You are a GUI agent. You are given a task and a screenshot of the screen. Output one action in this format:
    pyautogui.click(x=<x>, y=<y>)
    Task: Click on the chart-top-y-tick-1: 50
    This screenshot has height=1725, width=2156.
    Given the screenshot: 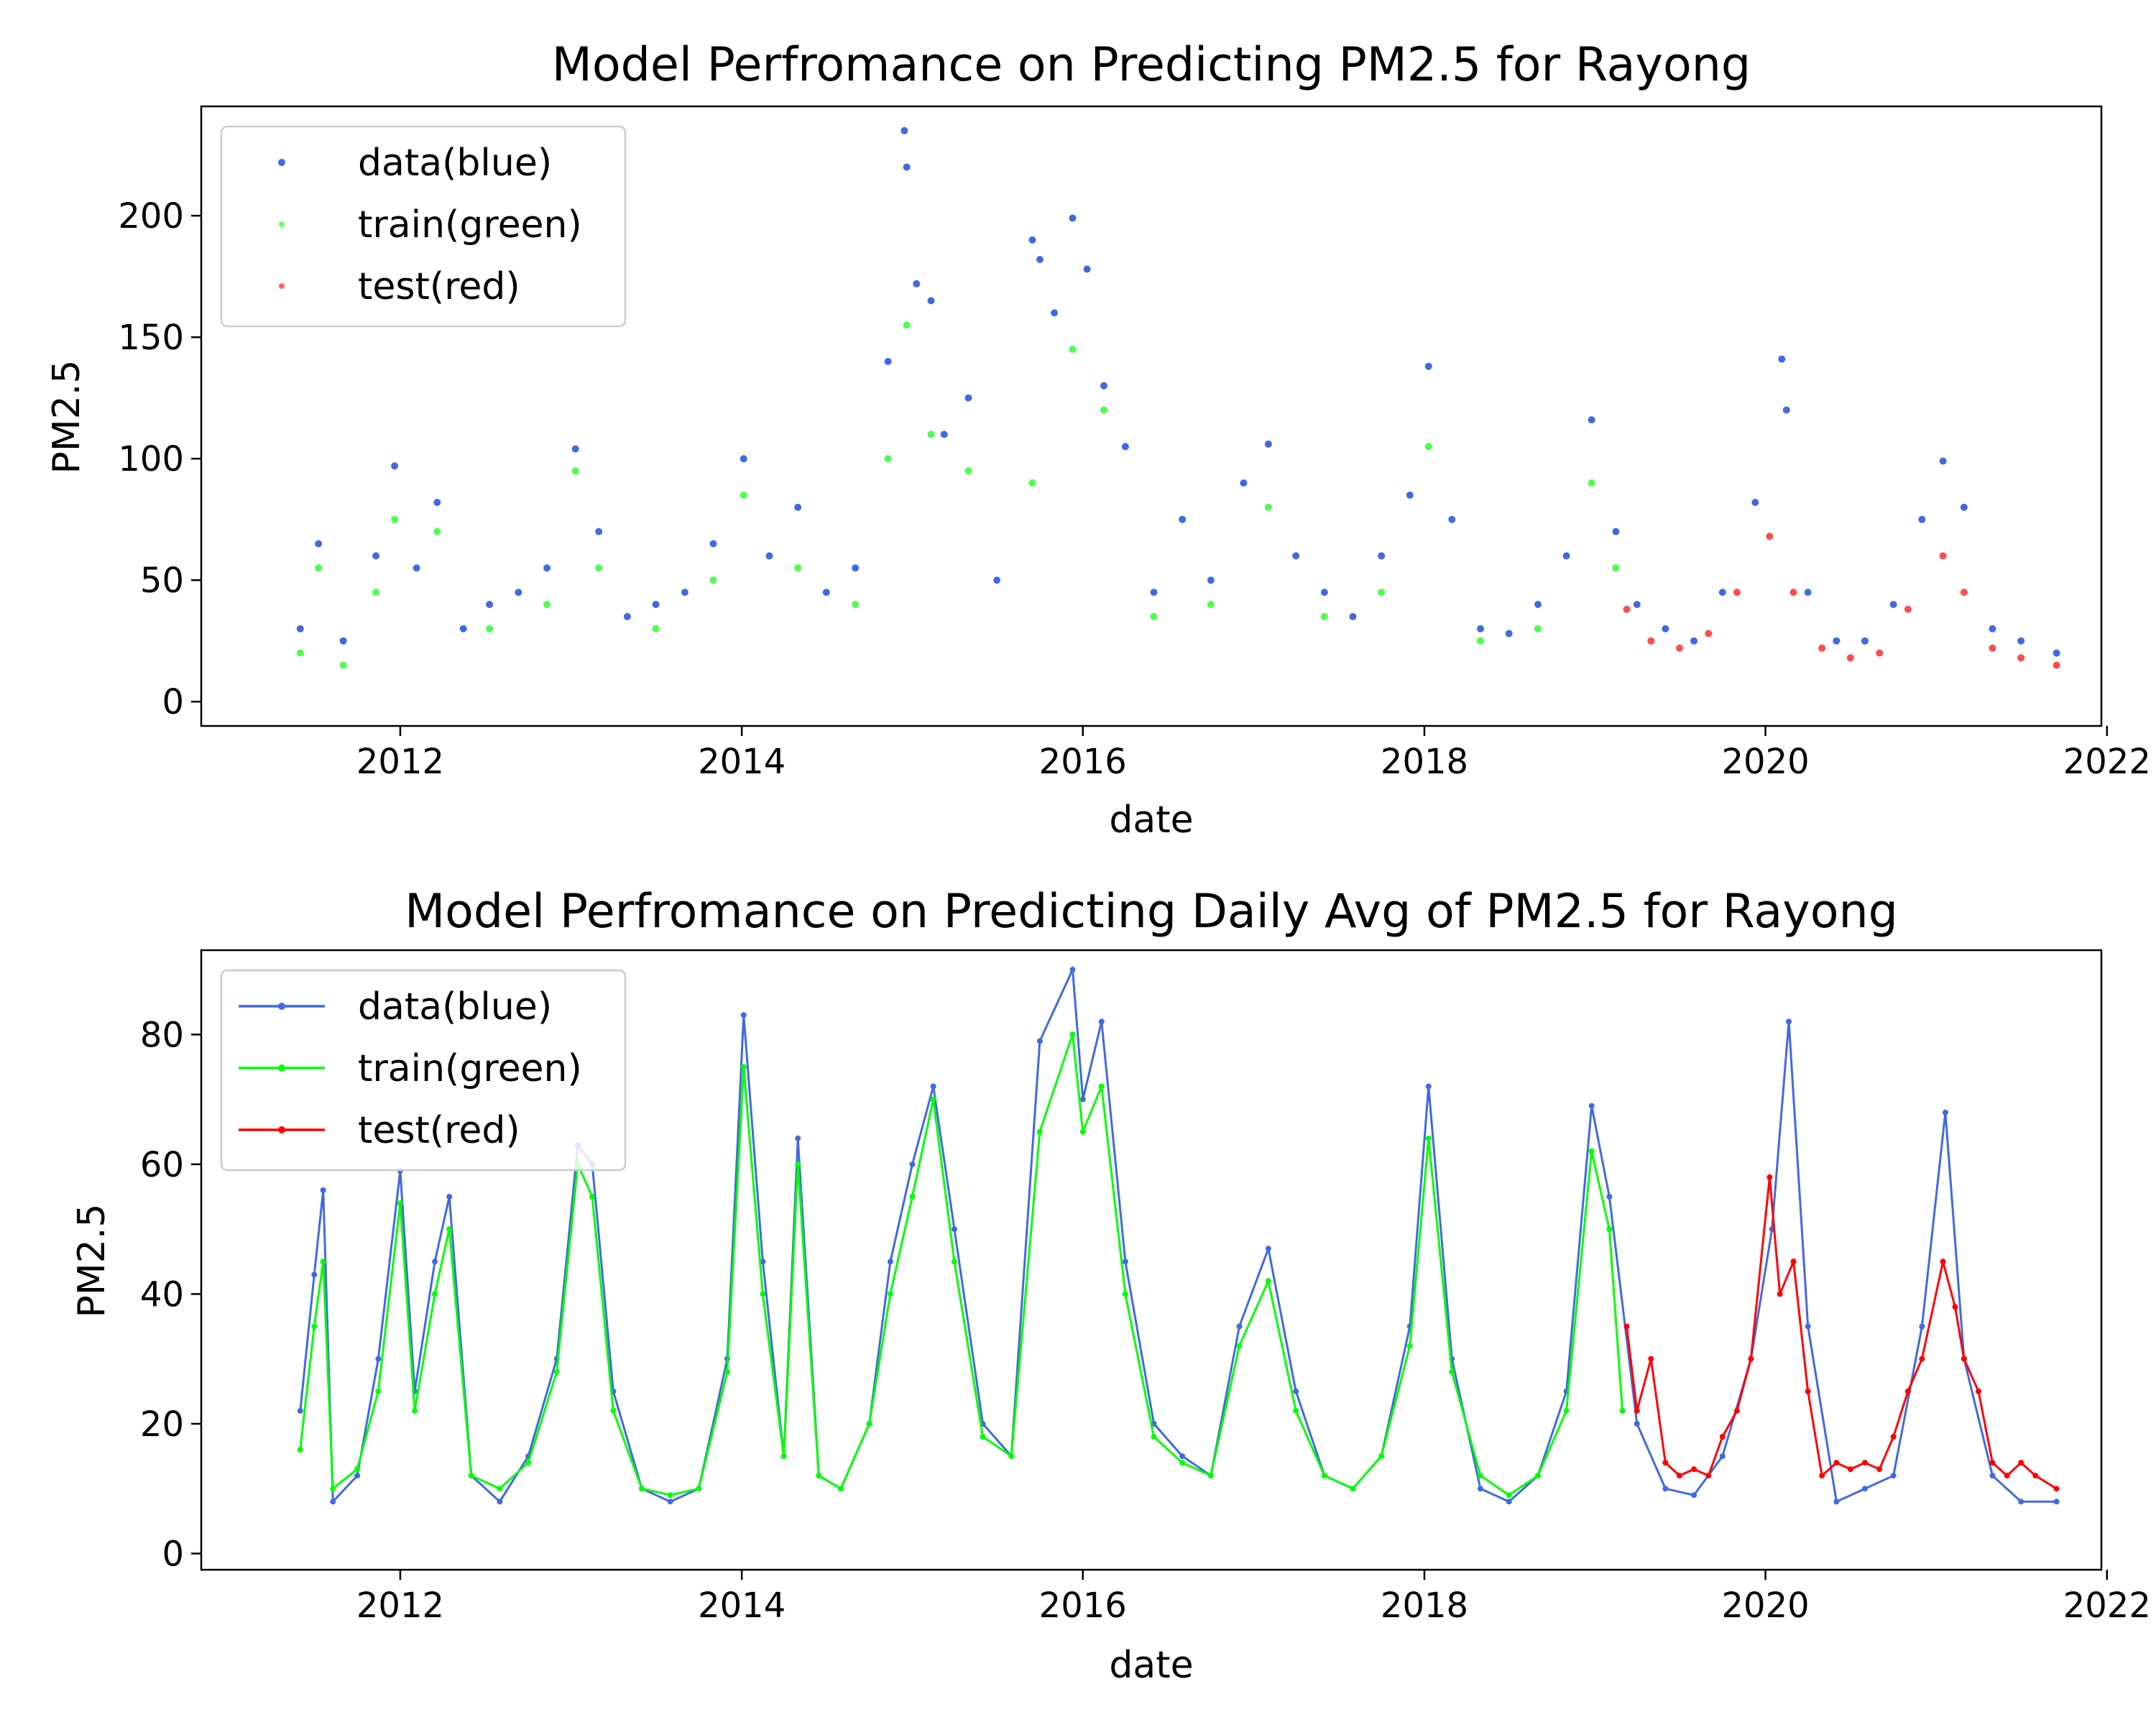 What is the action you would take?
    pyautogui.click(x=170, y=581)
    